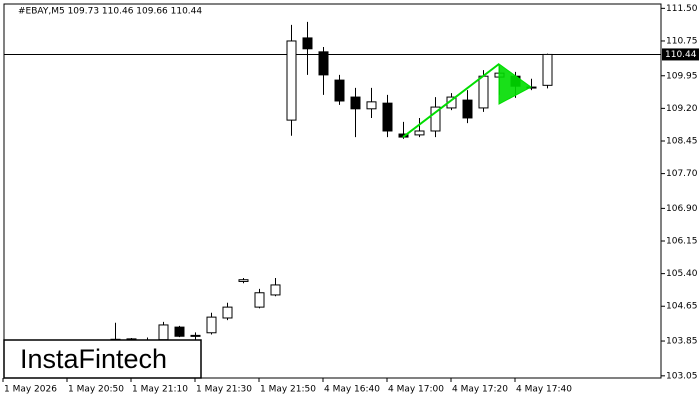 This screenshot has height=400, width=700. Describe the element at coordinates (682, 9) in the screenshot. I see `y-tick-label: 111.50` at that location.